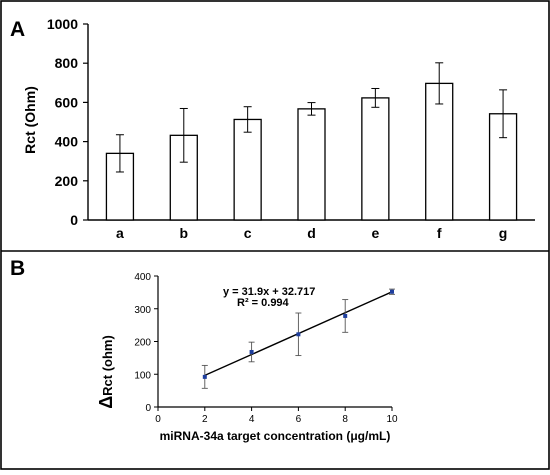 The height and width of the screenshot is (475, 550). I want to click on panel-a-y-tick-label: 1000, so click(62, 24).